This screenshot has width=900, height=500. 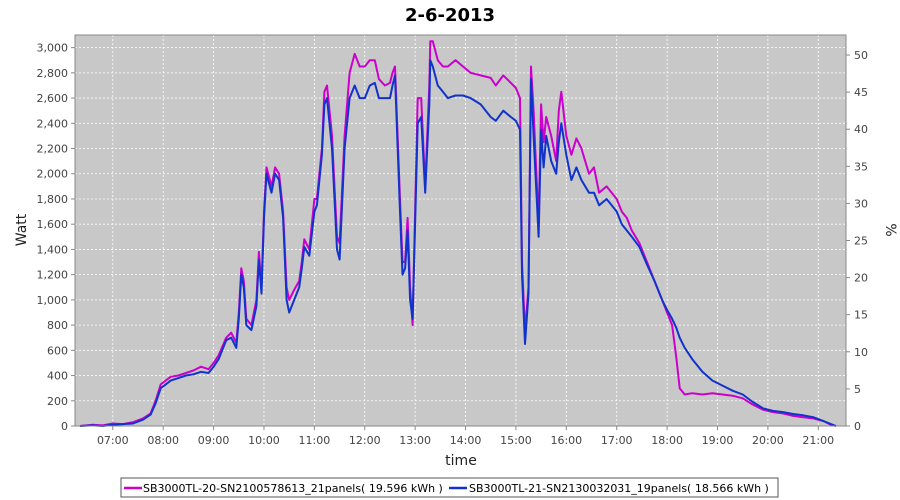 What do you see at coordinates (818, 440) in the screenshot?
I see `x-tick-label: 21:00` at bounding box center [818, 440].